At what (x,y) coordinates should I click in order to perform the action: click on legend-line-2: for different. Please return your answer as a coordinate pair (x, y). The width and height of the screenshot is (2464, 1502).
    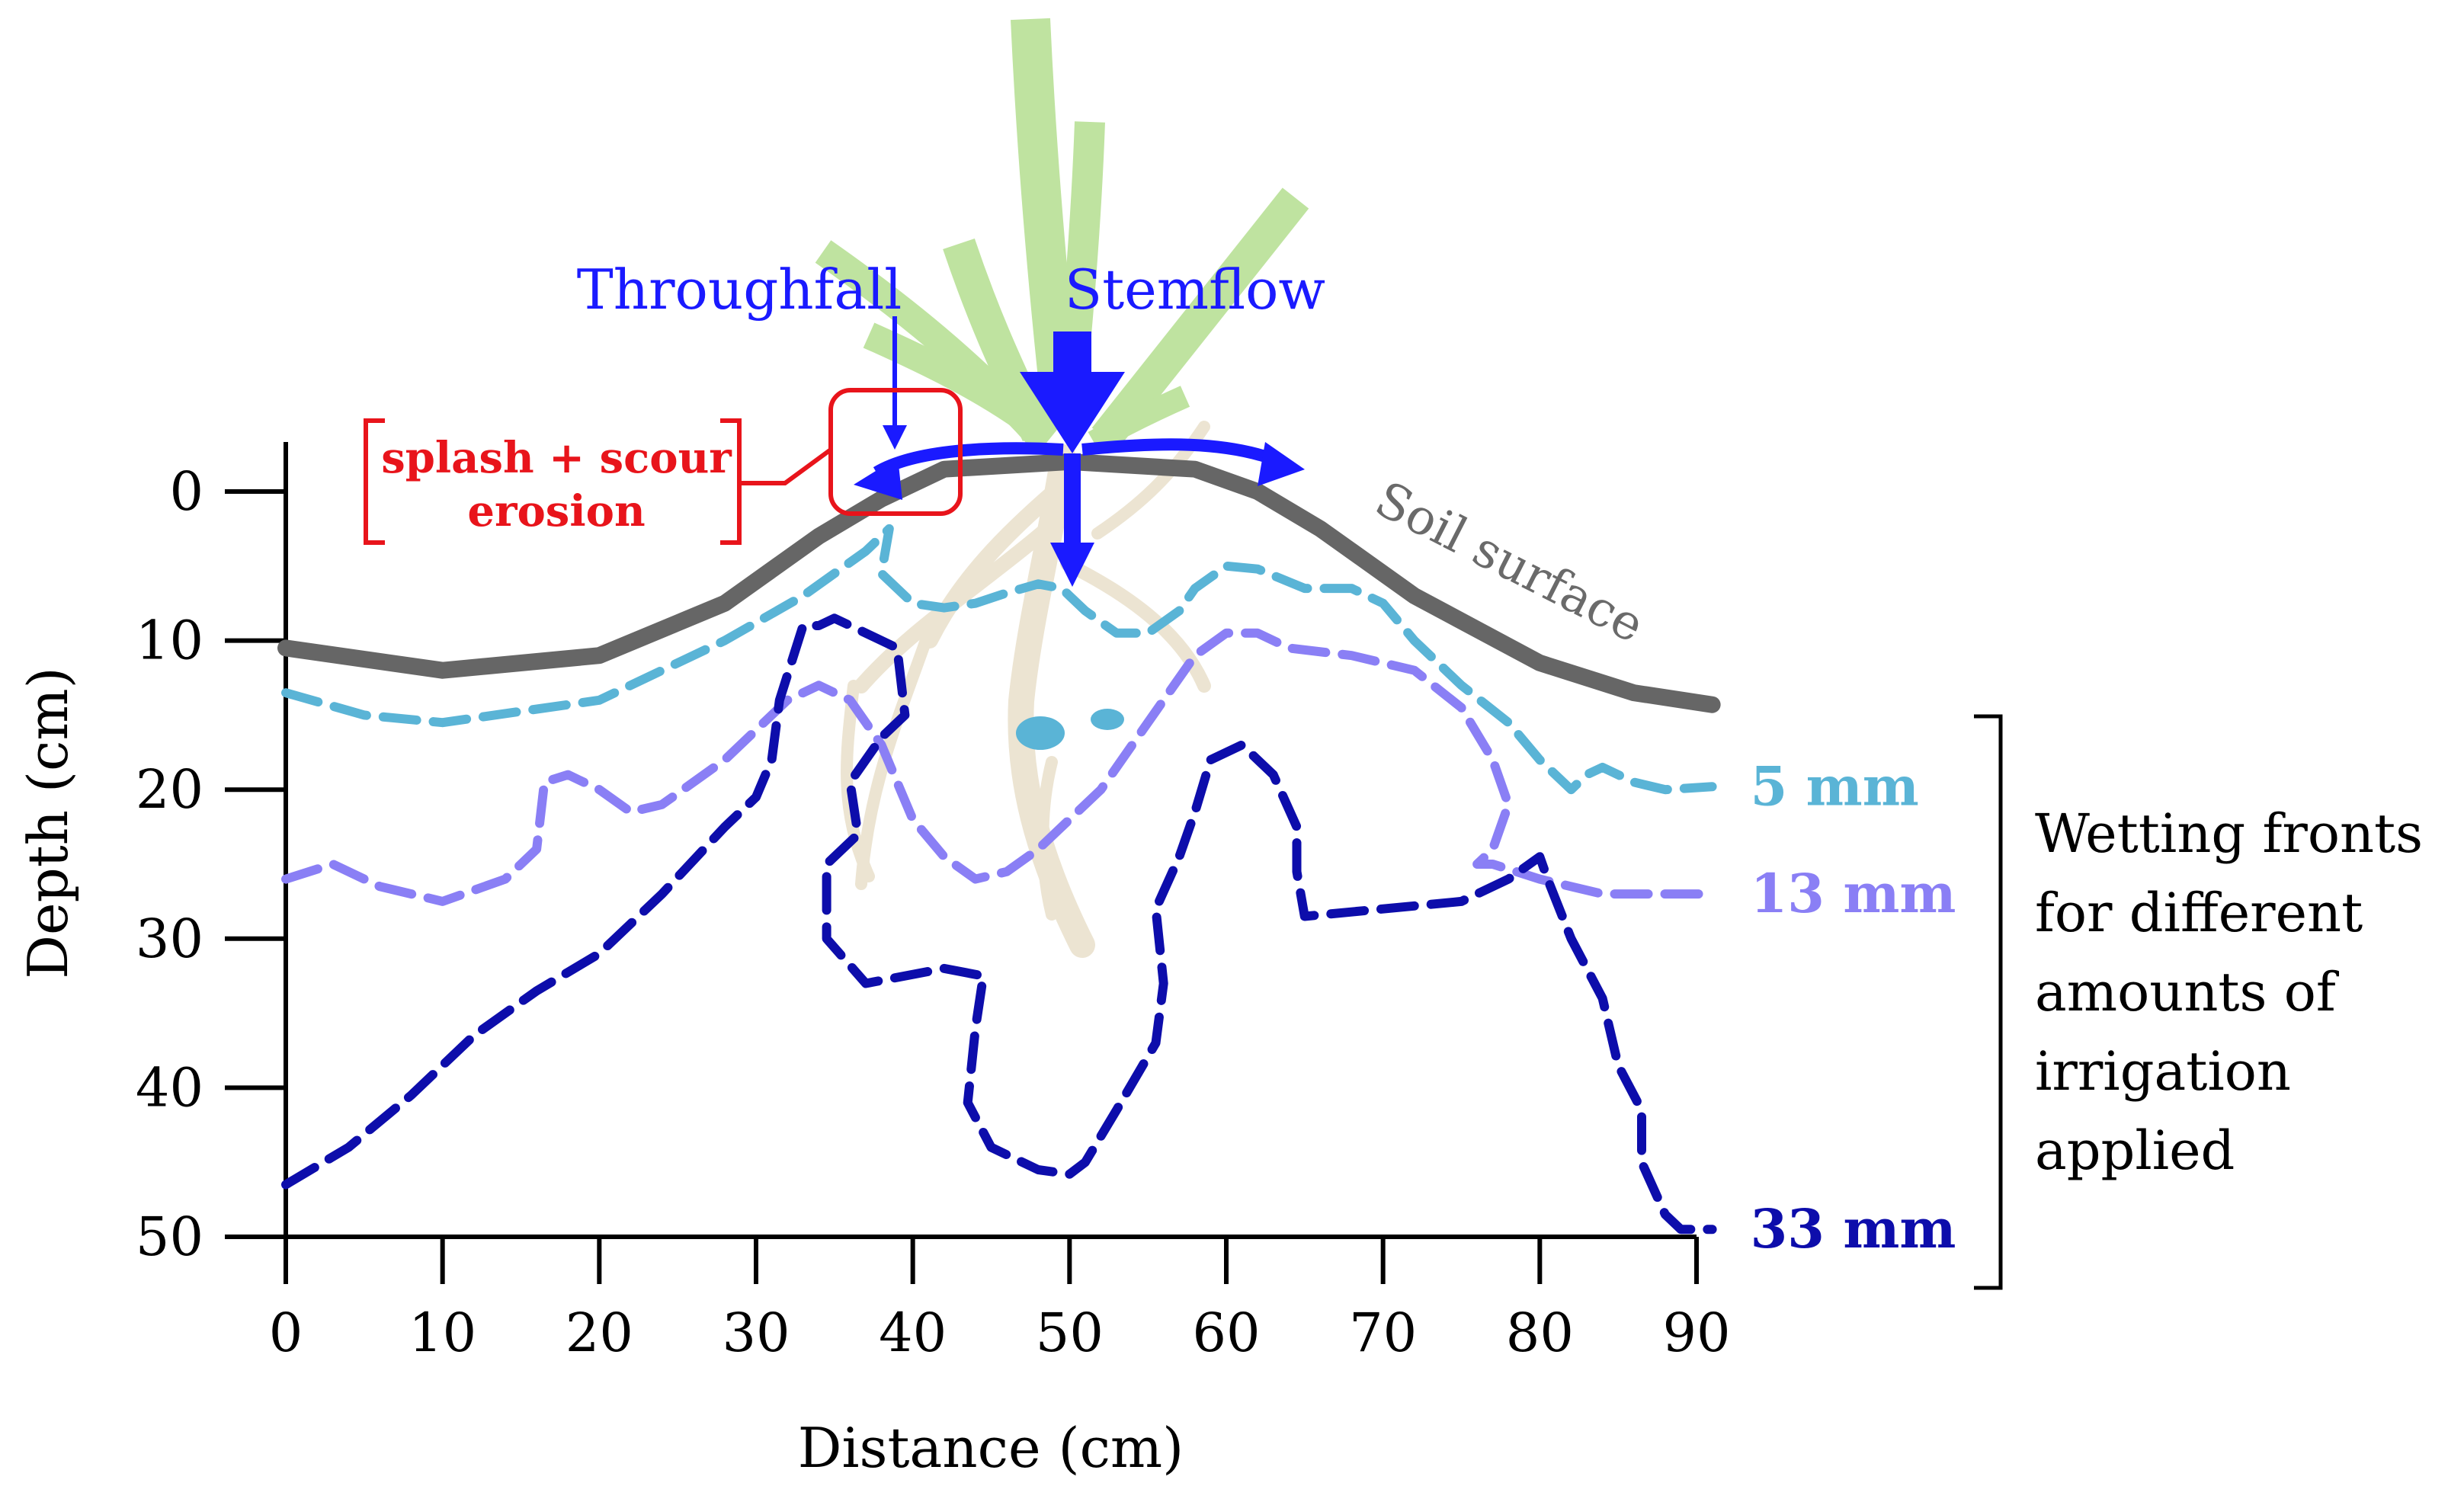
    Looking at the image, I should click on (2199, 913).